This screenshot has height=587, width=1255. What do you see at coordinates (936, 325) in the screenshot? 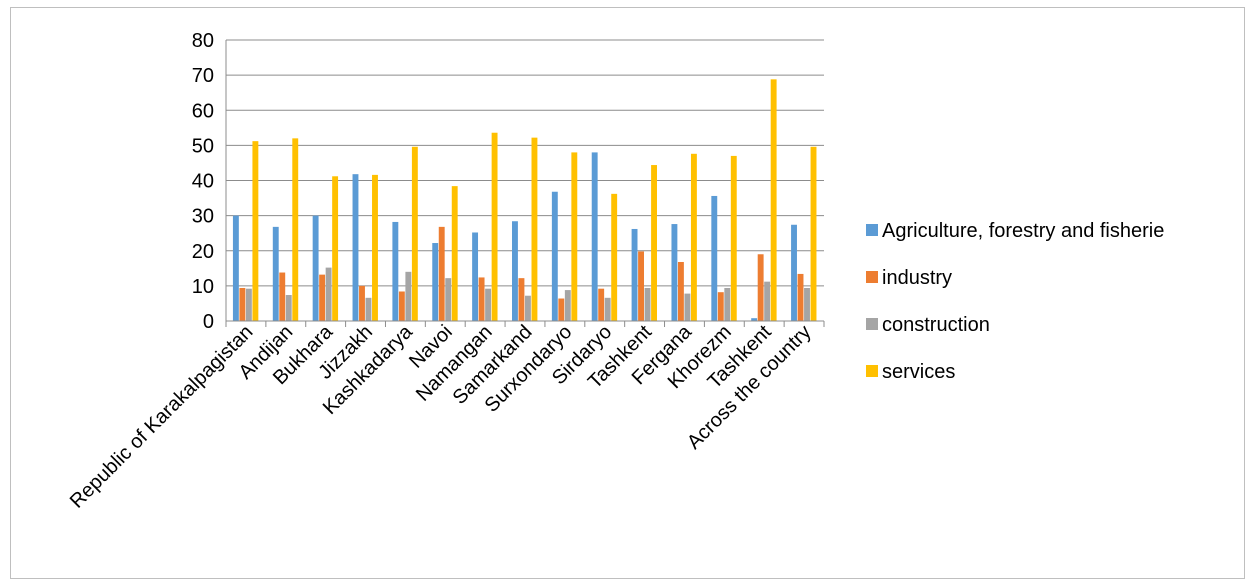
I see `legend-label: construction` at bounding box center [936, 325].